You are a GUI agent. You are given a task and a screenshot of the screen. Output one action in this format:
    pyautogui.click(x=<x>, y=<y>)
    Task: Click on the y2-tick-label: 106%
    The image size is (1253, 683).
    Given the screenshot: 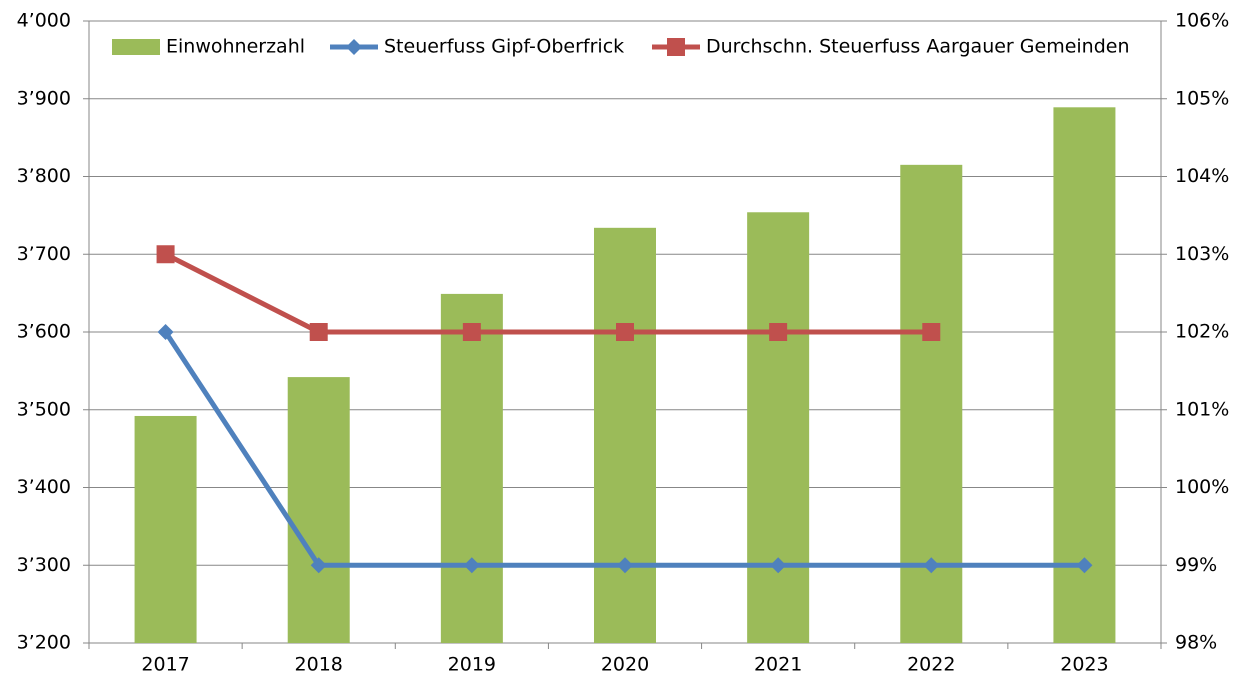 What is the action you would take?
    pyautogui.click(x=1202, y=21)
    